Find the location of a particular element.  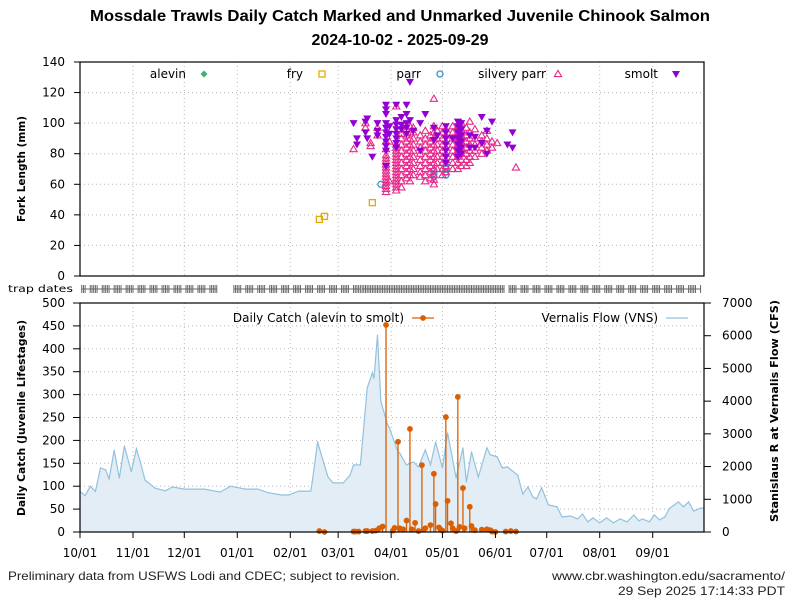

right-y-tick-label: 1000 is located at coordinates (737, 499).